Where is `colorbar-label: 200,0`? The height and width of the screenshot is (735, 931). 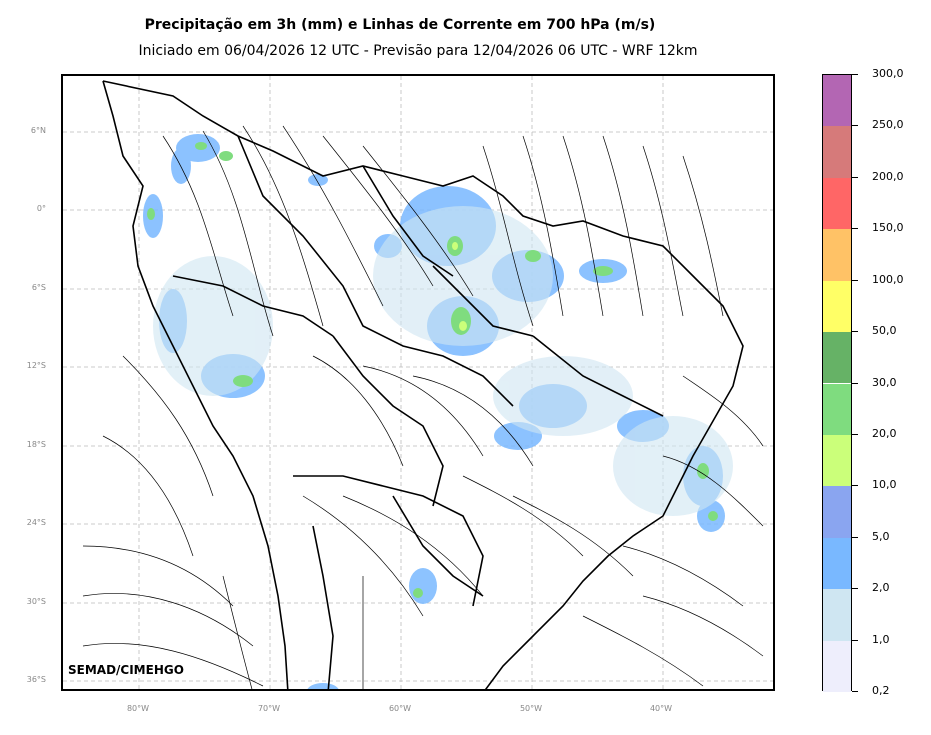 colorbar-label: 200,0 is located at coordinates (888, 176).